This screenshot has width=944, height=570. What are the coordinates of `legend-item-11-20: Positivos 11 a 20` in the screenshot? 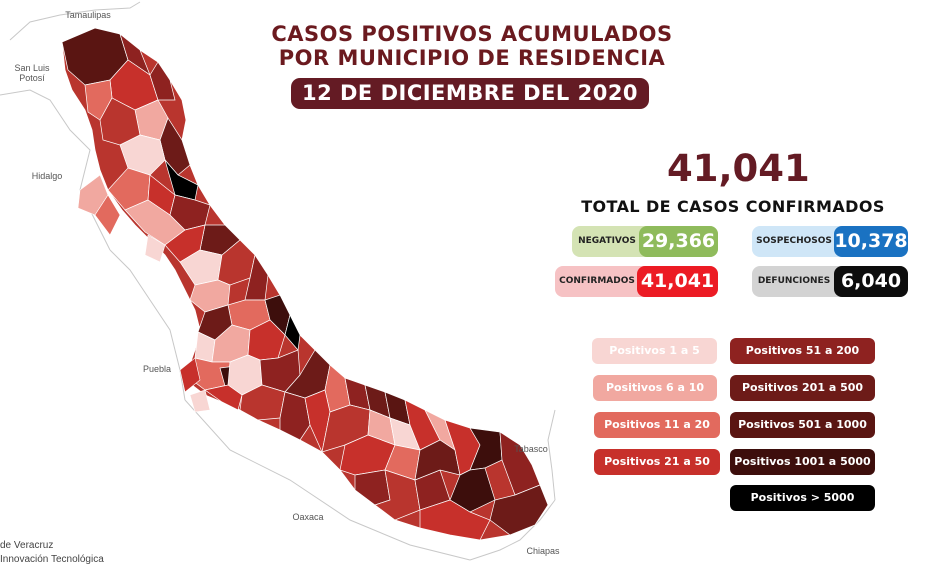 It's located at (657, 425).